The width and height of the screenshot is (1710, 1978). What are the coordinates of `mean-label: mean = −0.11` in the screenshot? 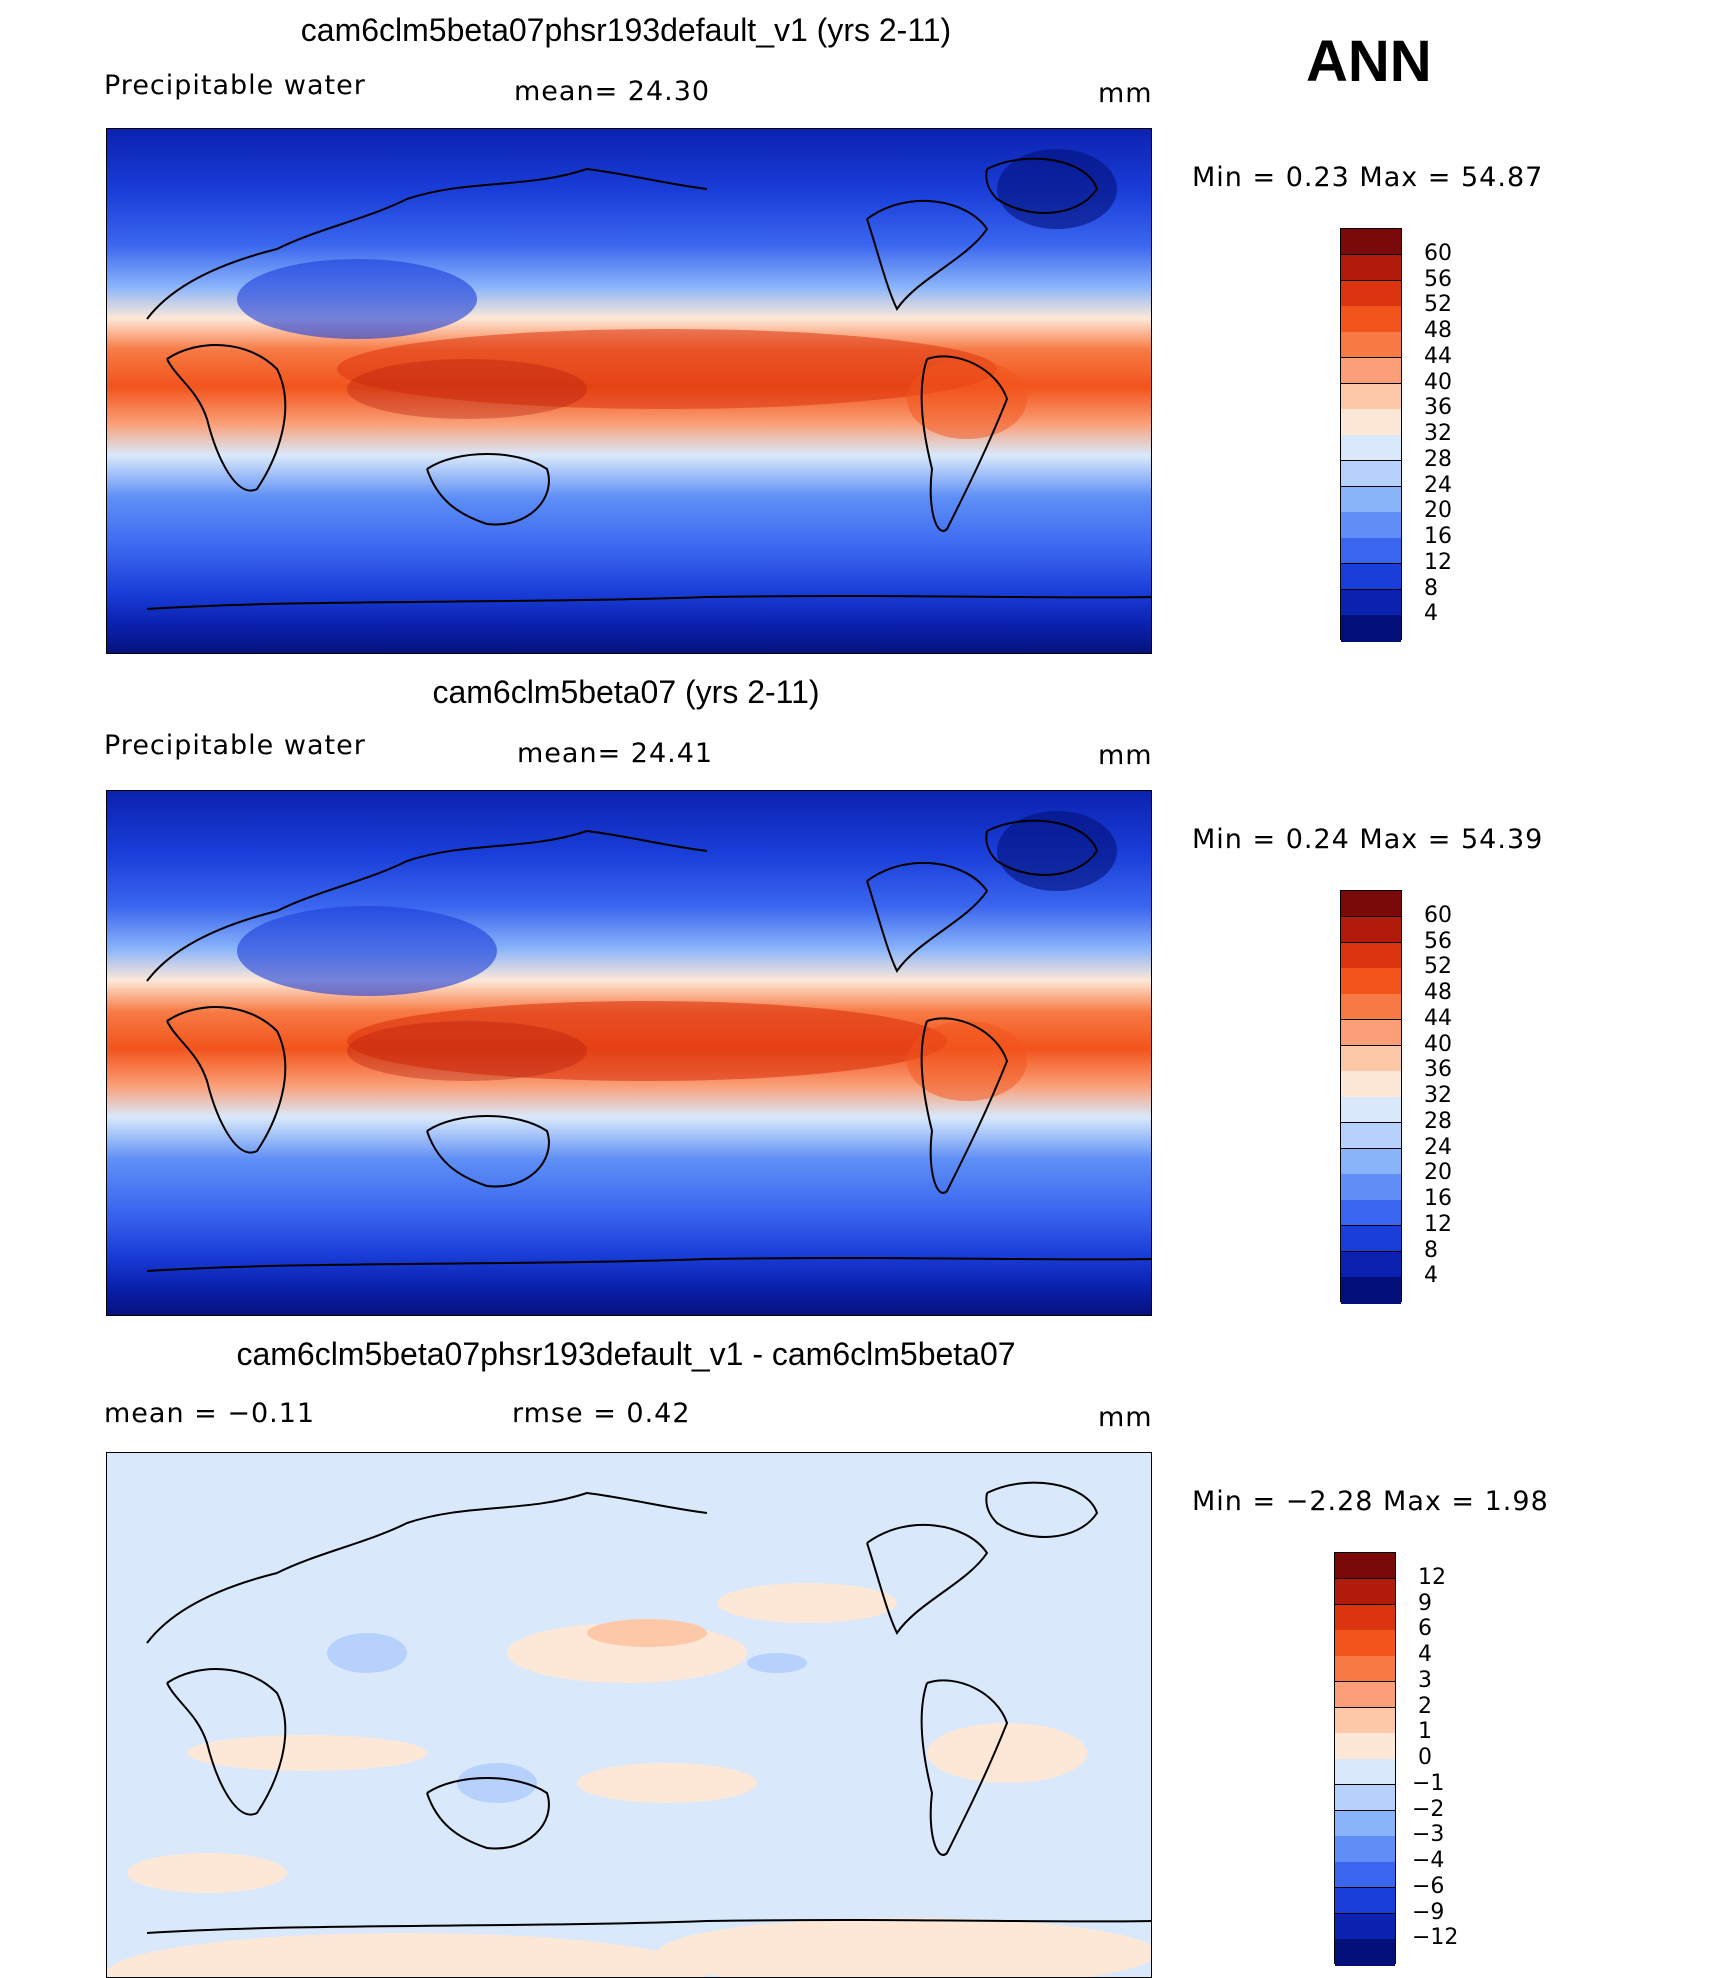 It's located at (210, 1413).